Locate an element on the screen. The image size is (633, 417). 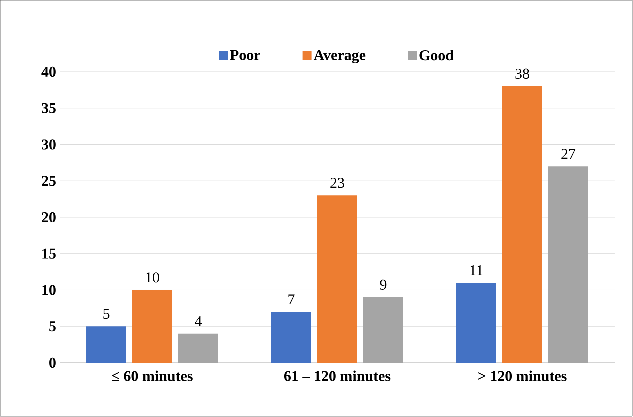
y-tick-label: 0 is located at coordinates (53, 363).